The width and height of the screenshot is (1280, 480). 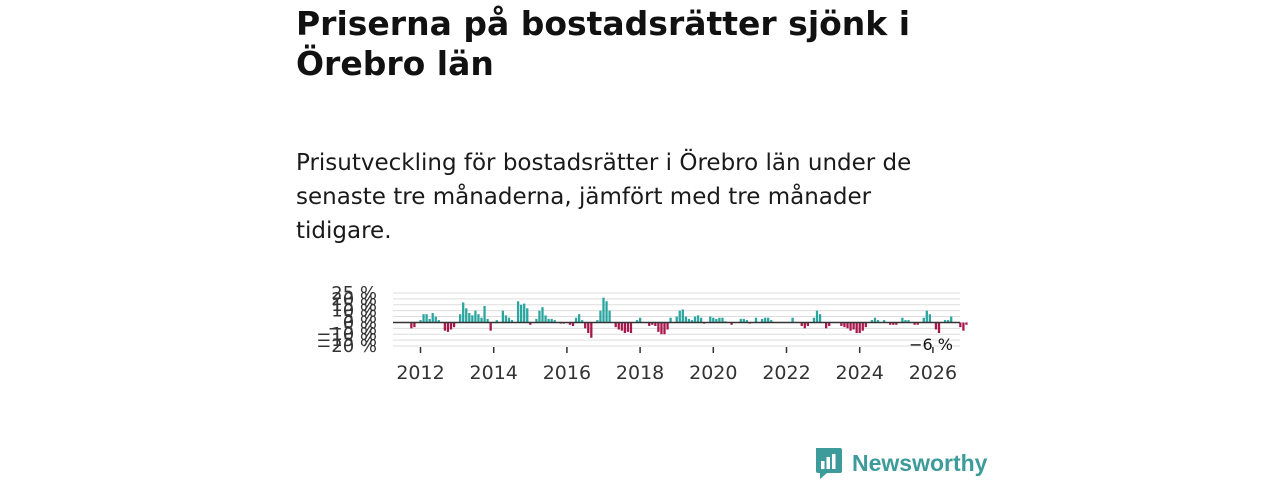 I want to click on x-tick-label: 2026, so click(x=933, y=373).